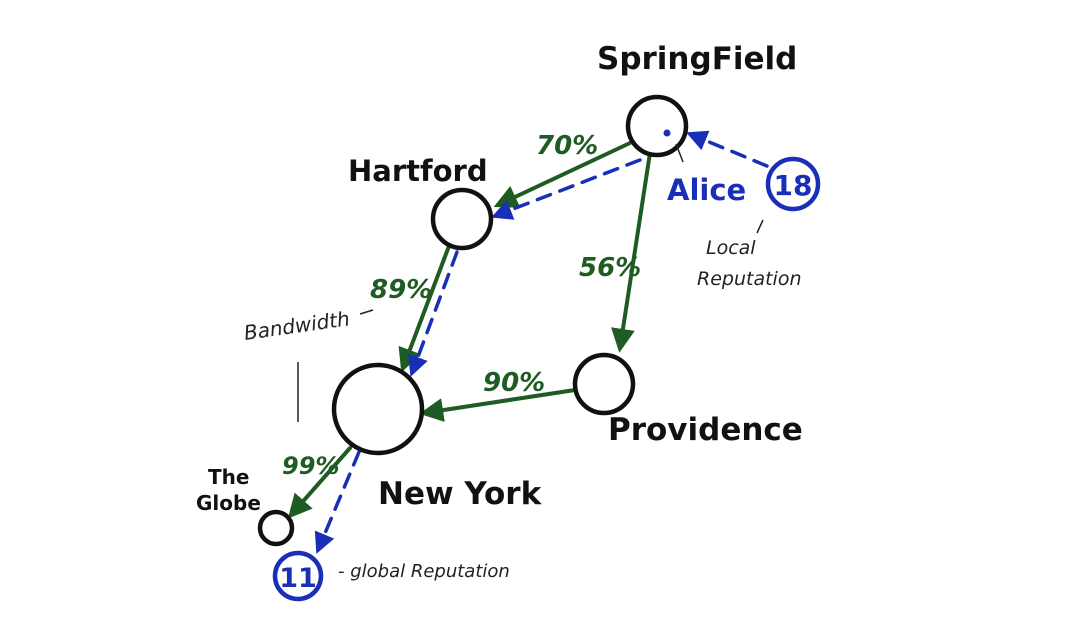 This screenshot has height=644, width=1067. I want to click on local-reputation-label-line1: Local, so click(731, 248).